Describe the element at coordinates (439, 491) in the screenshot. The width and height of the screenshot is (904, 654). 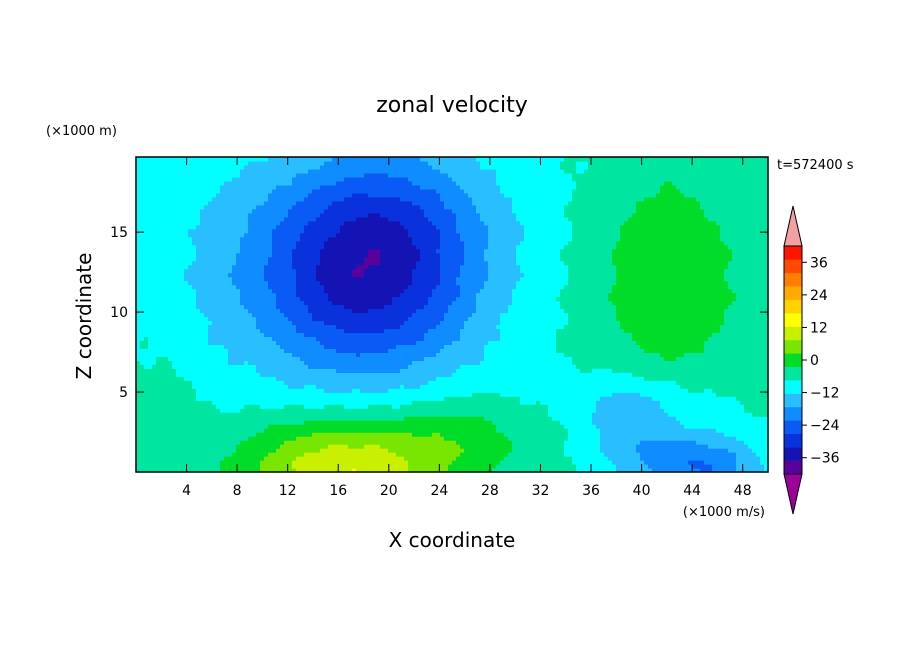
I see `x-tick-label: 24` at that location.